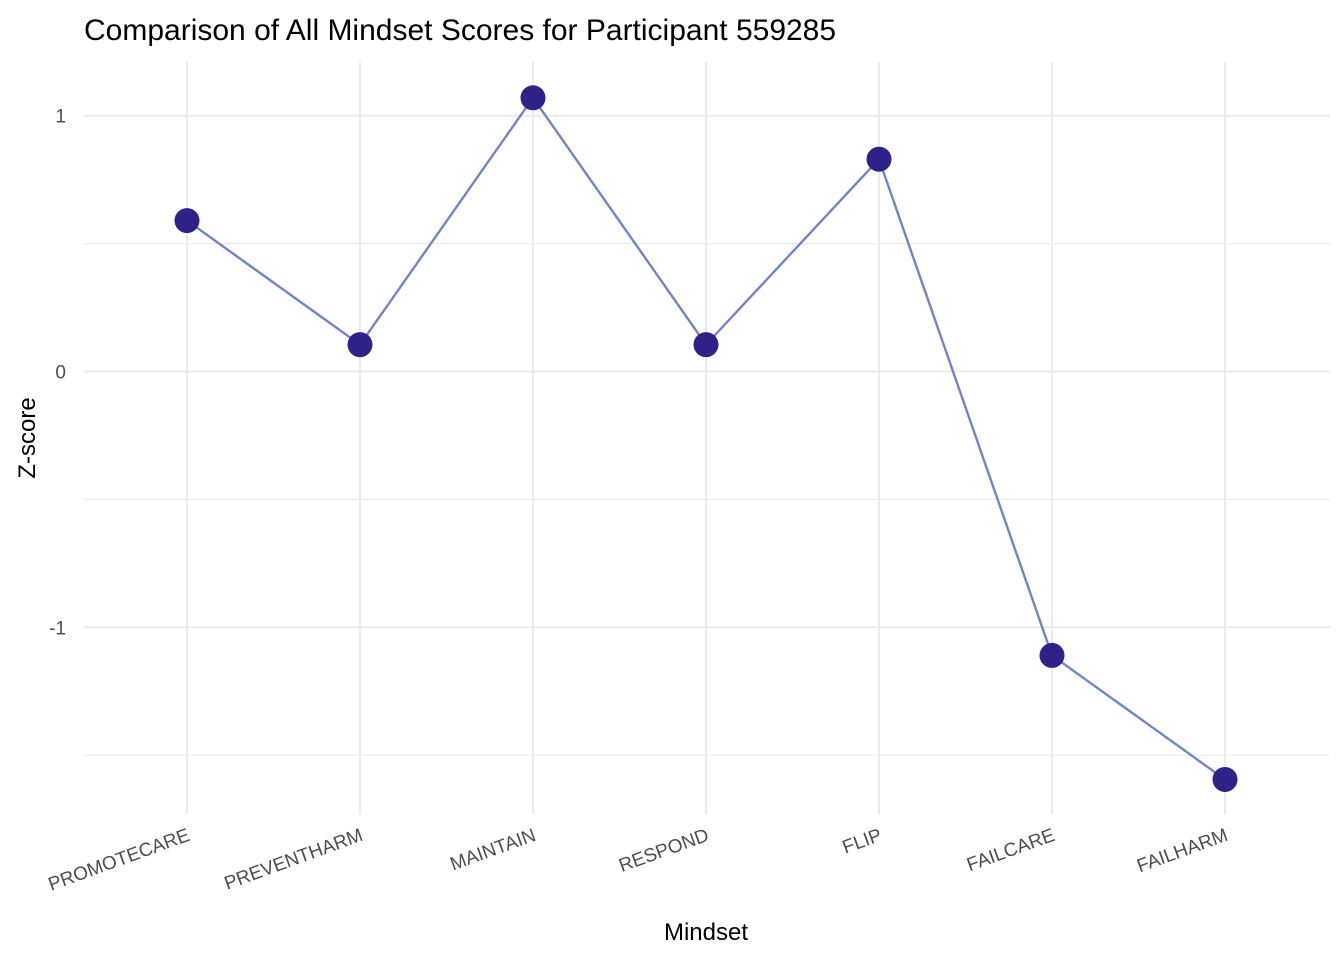 This screenshot has width=1344, height=960. What do you see at coordinates (60, 117) in the screenshot?
I see `y-tick-label: 1` at bounding box center [60, 117].